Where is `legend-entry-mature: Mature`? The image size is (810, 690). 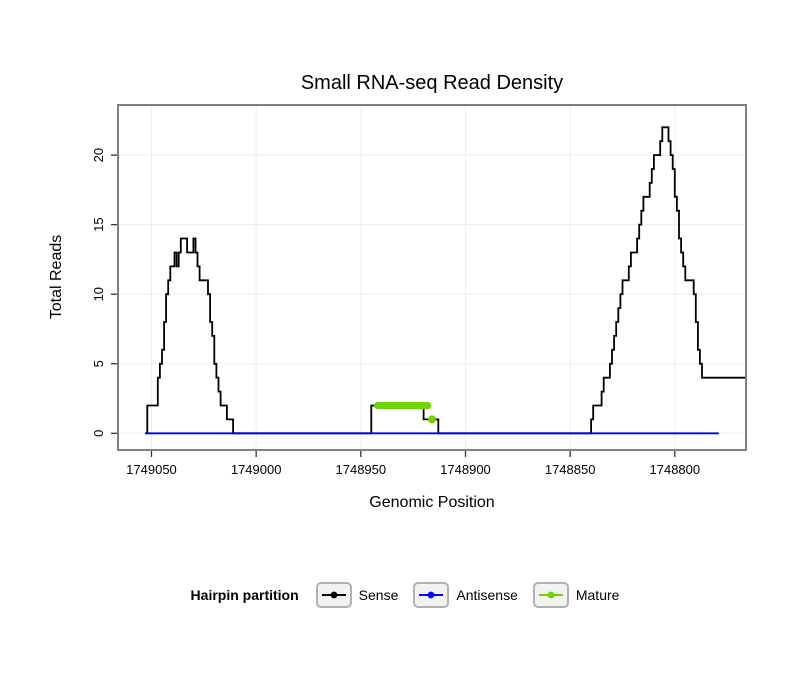 legend-entry-mature: Mature is located at coordinates (576, 595).